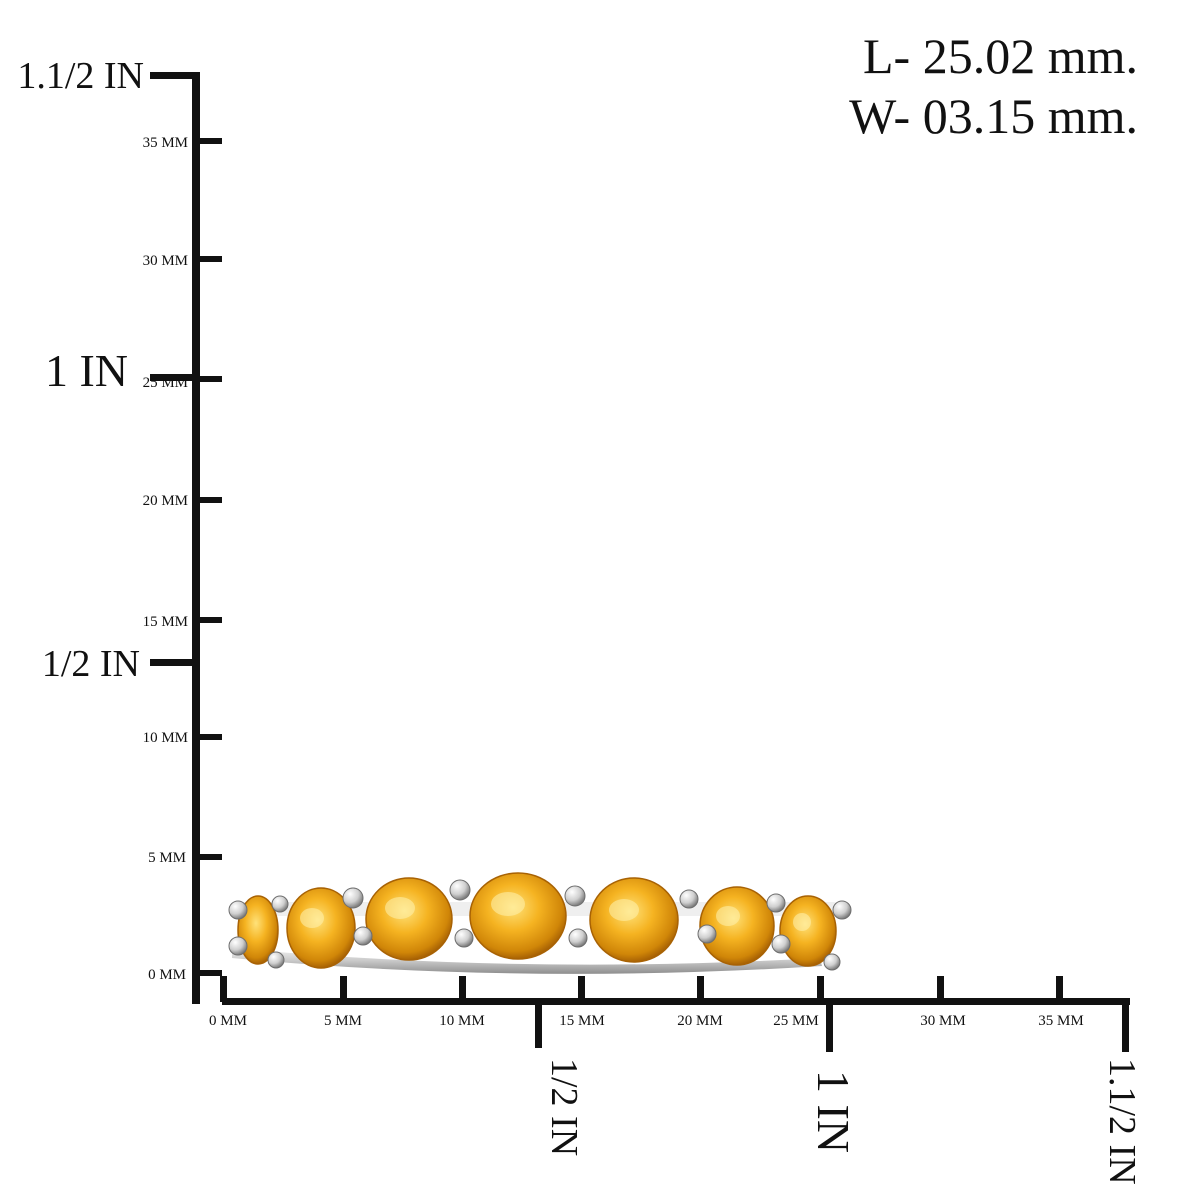 The width and height of the screenshot is (1200, 1200). Describe the element at coordinates (1000, 56) in the screenshot. I see `length-text: L- 25.02 mm.` at that location.